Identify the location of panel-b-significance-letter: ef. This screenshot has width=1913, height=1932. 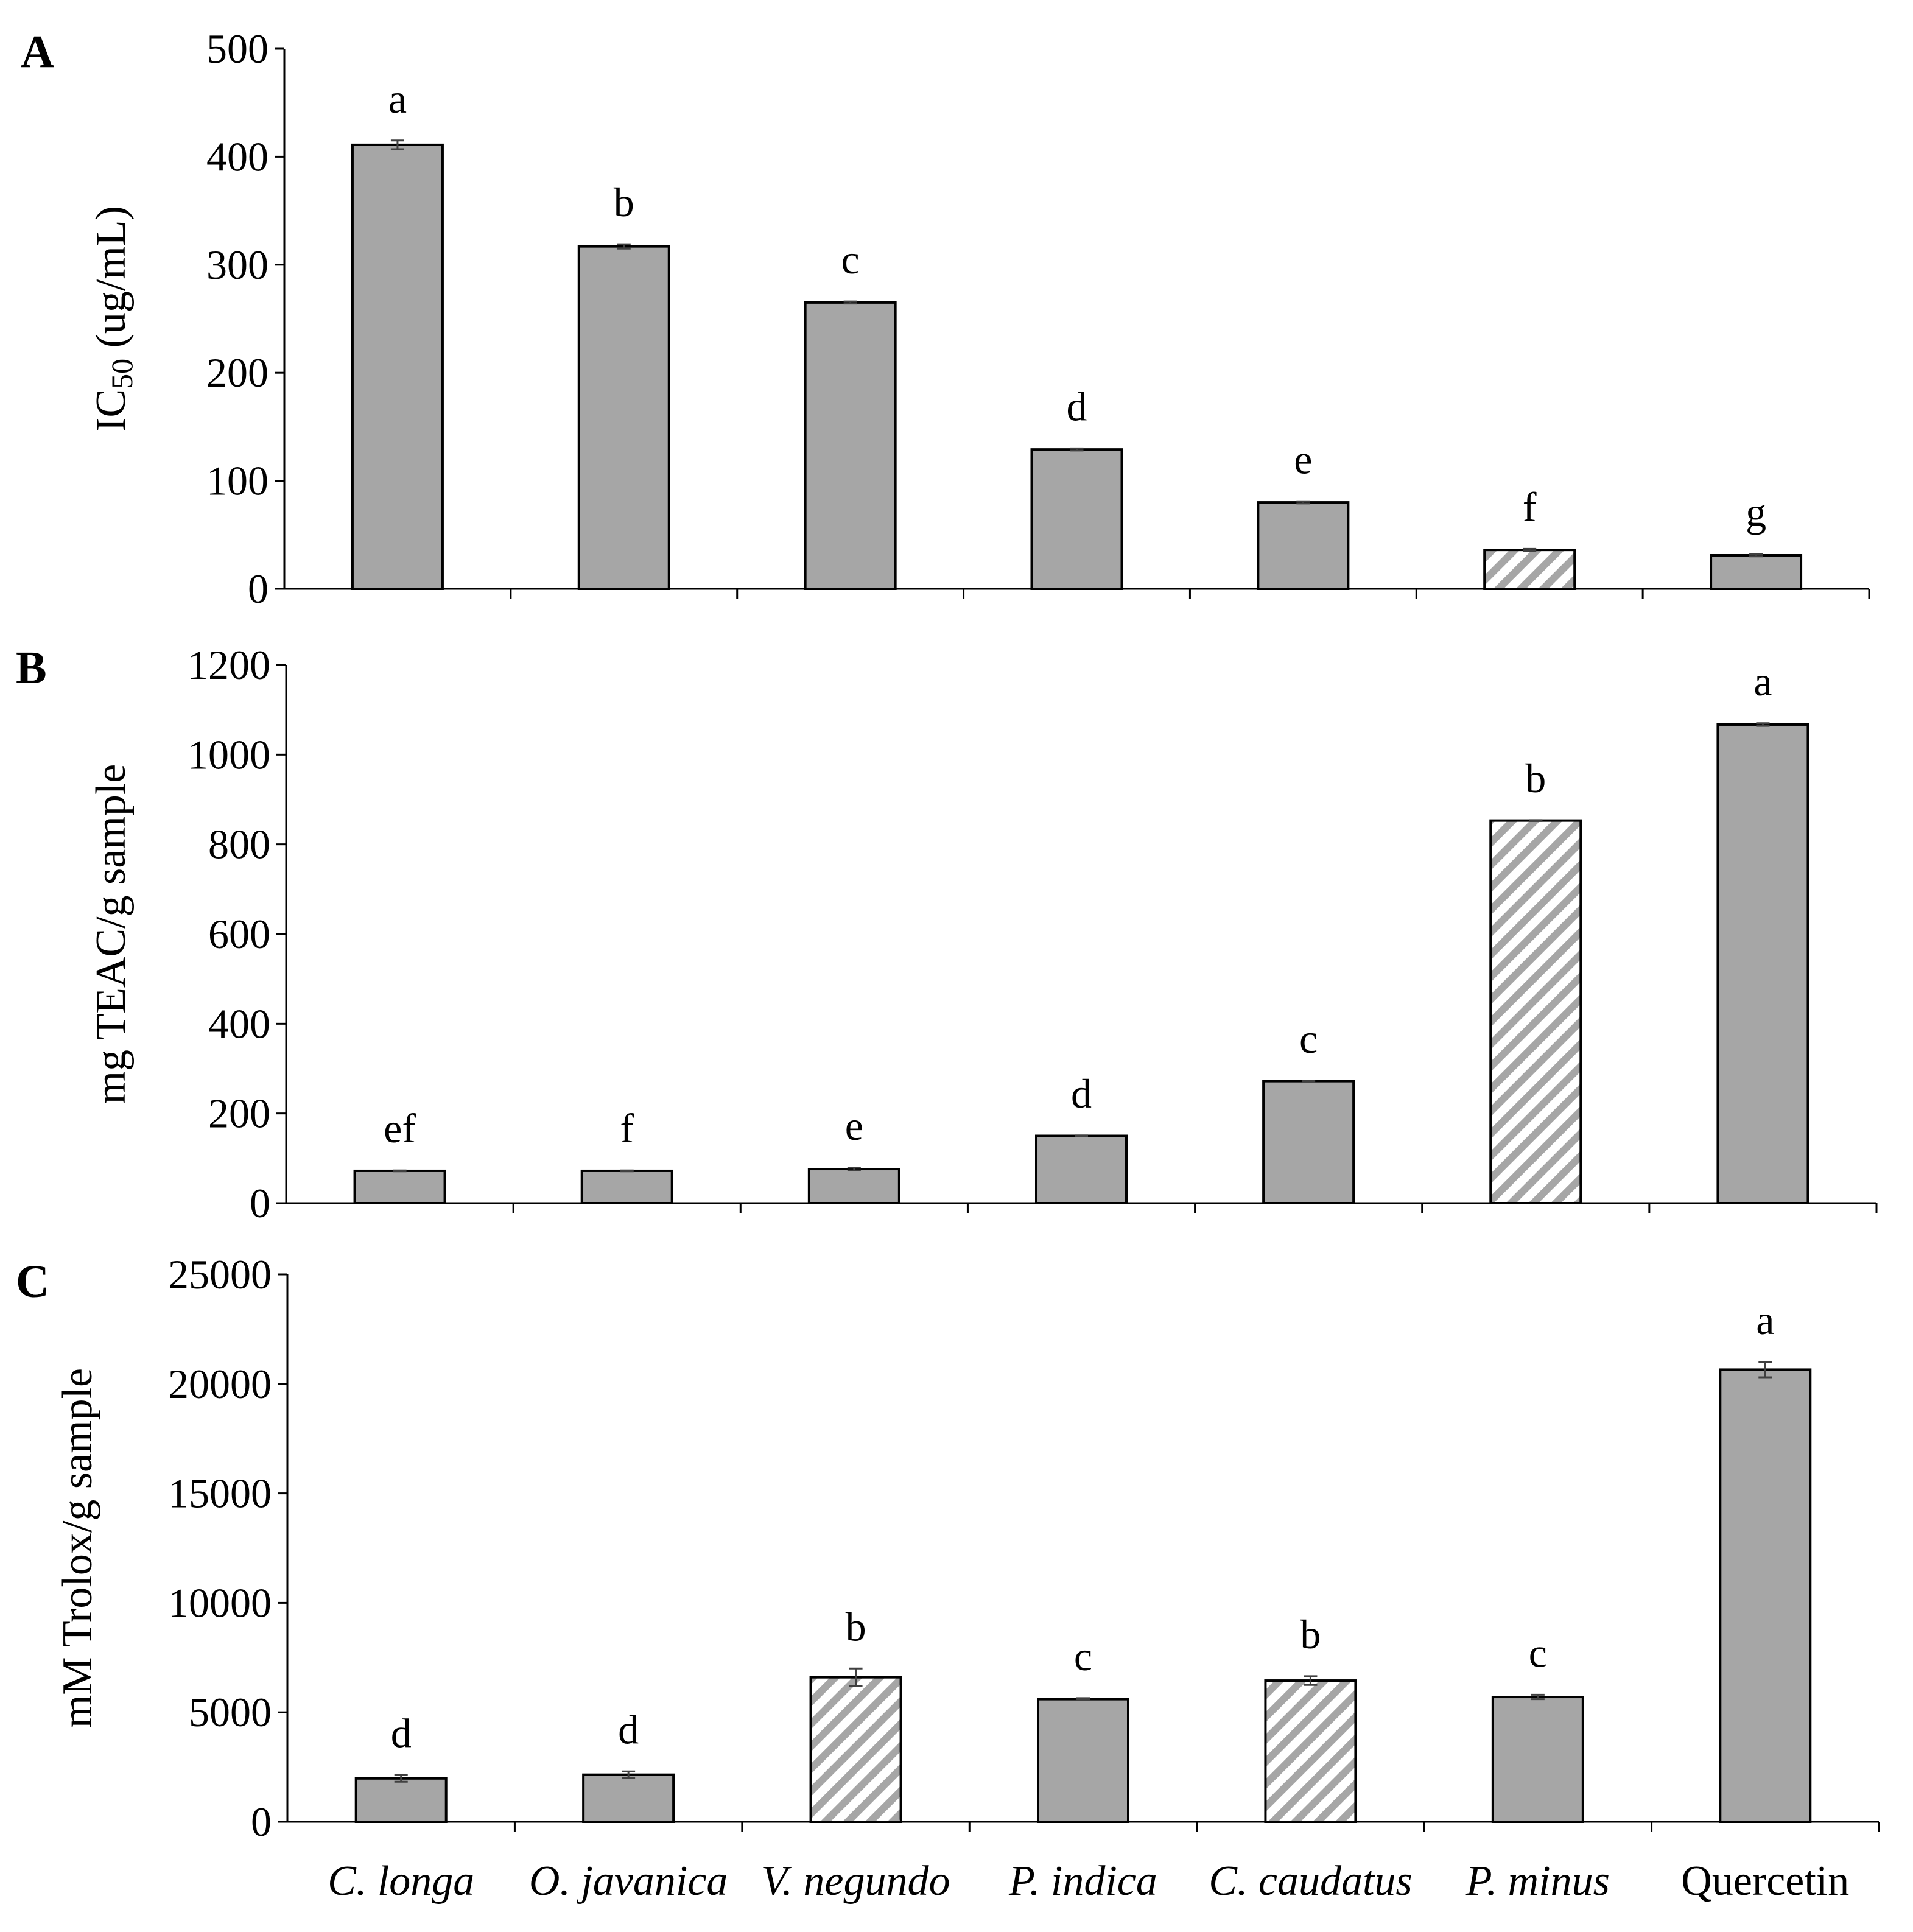
(400, 1128).